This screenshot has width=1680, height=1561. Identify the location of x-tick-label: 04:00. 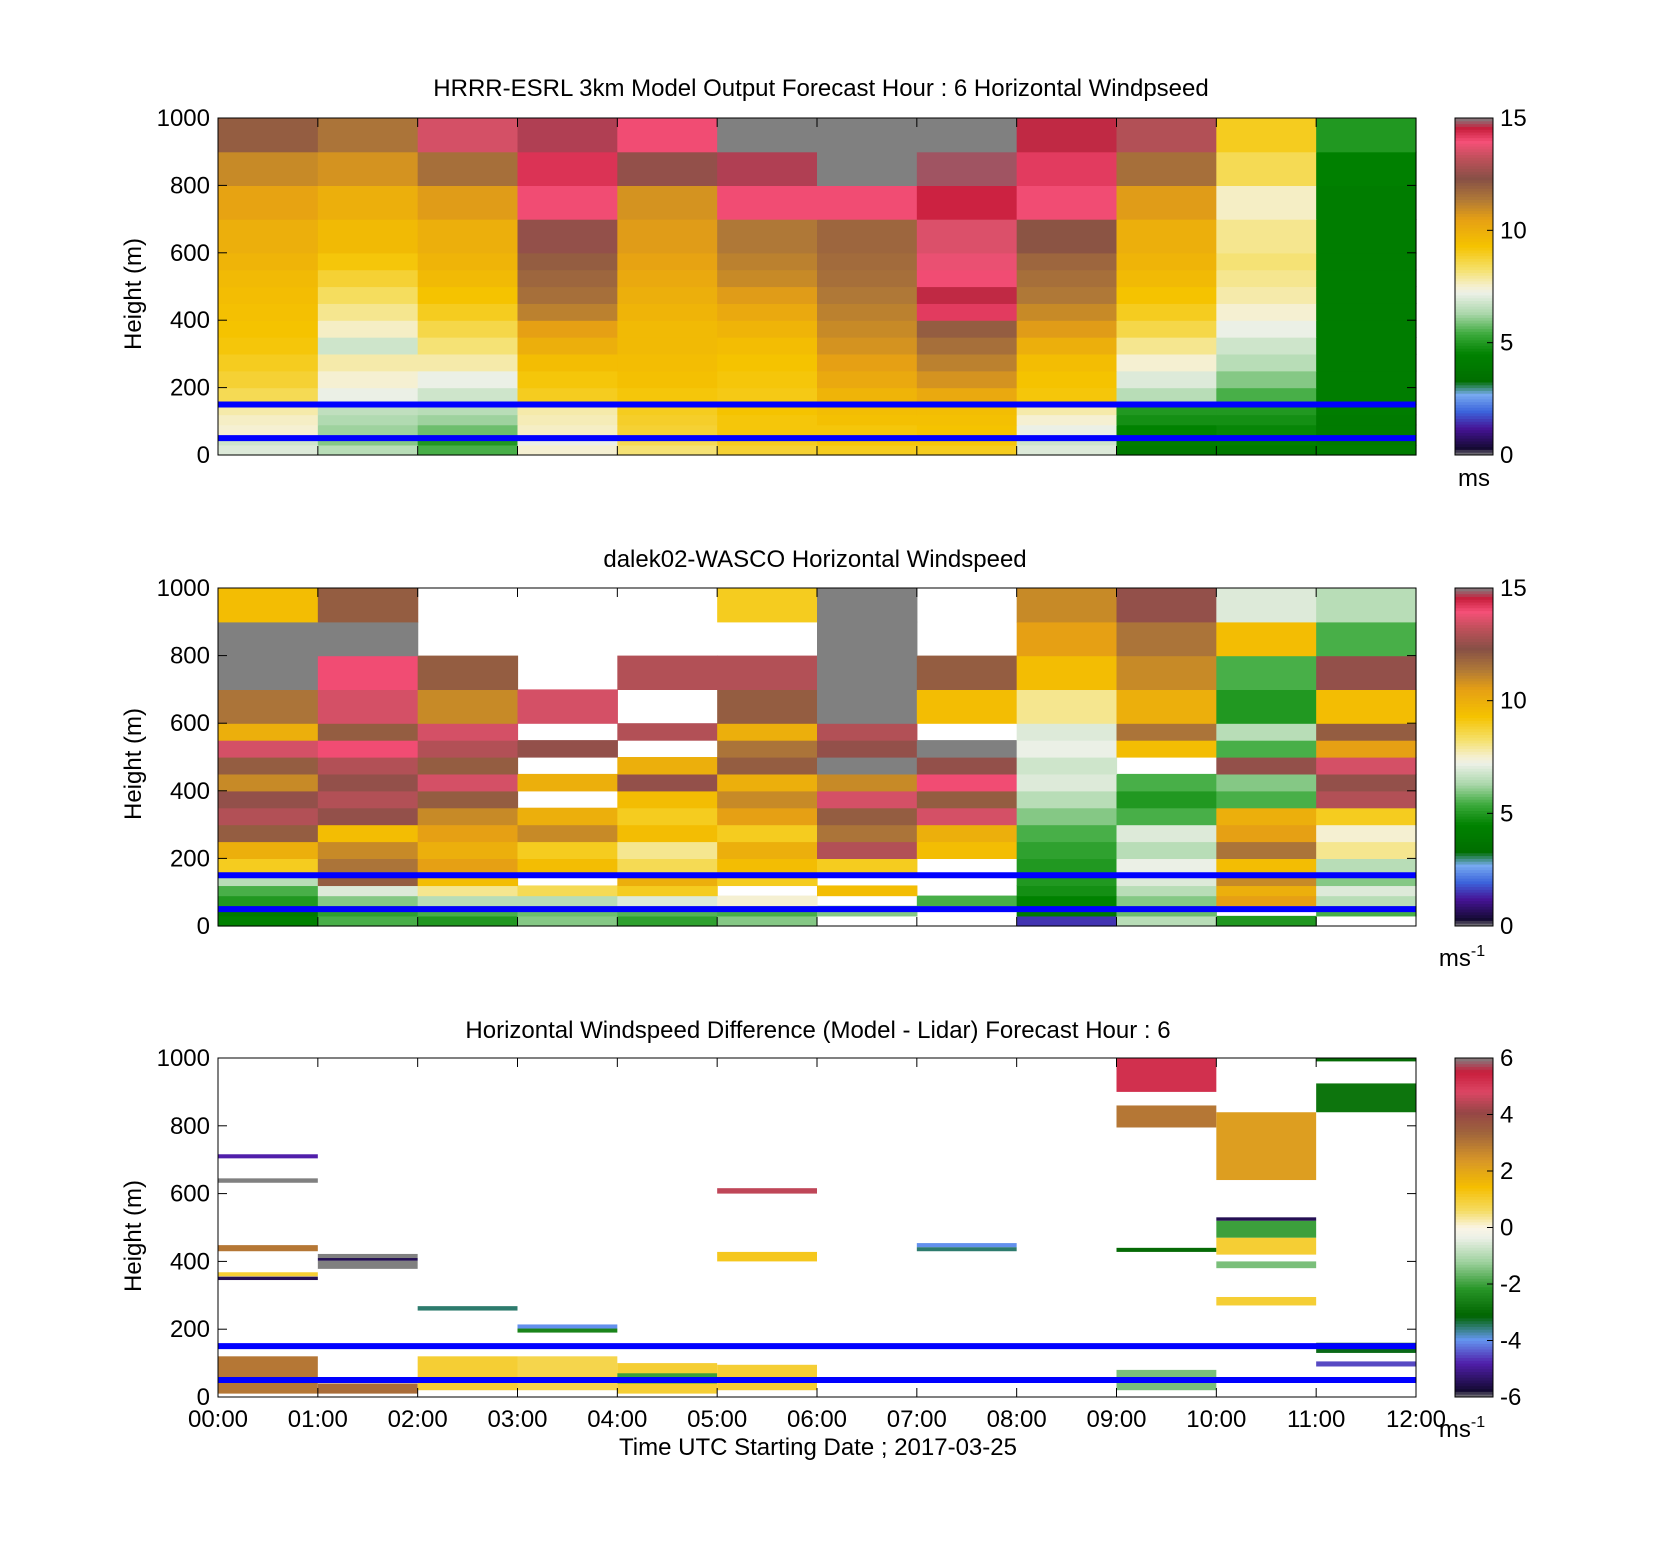
(617, 1419).